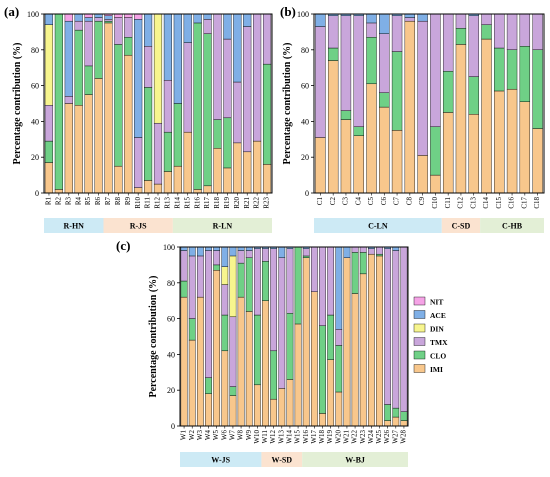 The width and height of the screenshot is (550, 477). I want to click on bar-segment-clo-c2, so click(333, 54).